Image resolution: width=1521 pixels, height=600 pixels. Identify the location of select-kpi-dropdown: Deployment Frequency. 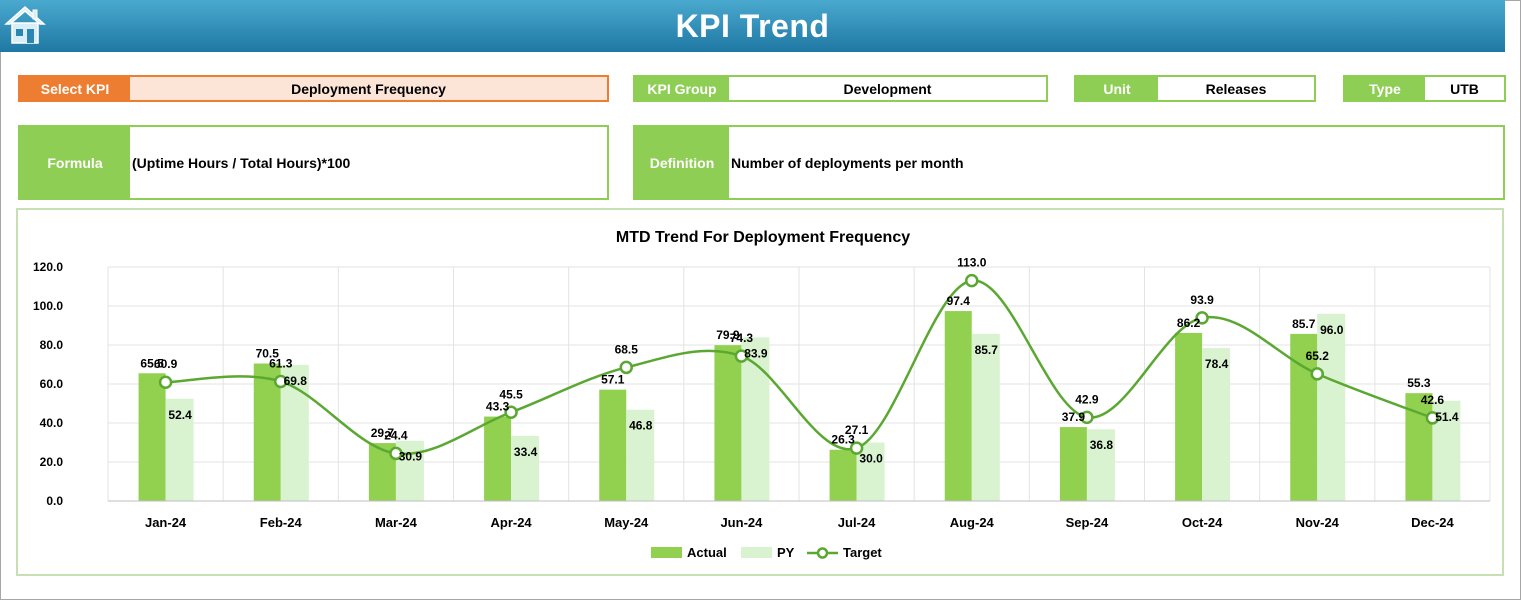
(368, 88).